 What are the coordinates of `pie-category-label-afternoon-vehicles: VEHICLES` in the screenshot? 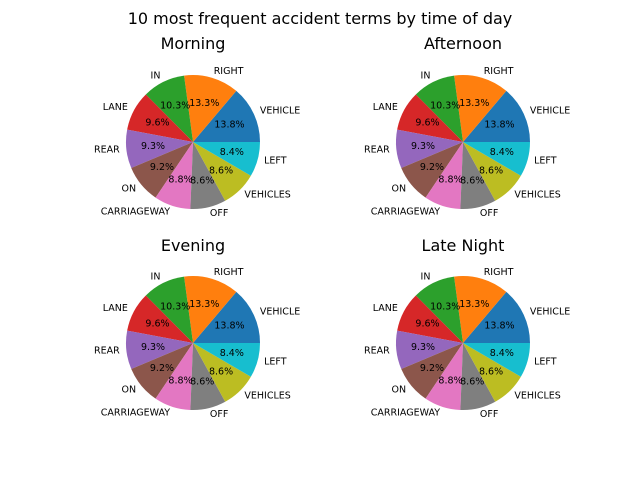 It's located at (537, 194).